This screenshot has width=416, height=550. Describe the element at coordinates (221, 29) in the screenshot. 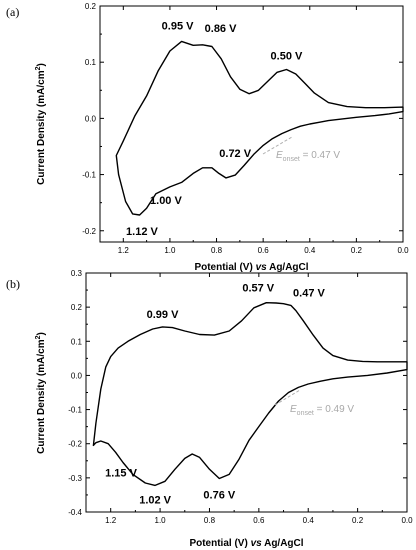

I see `peak-label: 0.86 V` at that location.